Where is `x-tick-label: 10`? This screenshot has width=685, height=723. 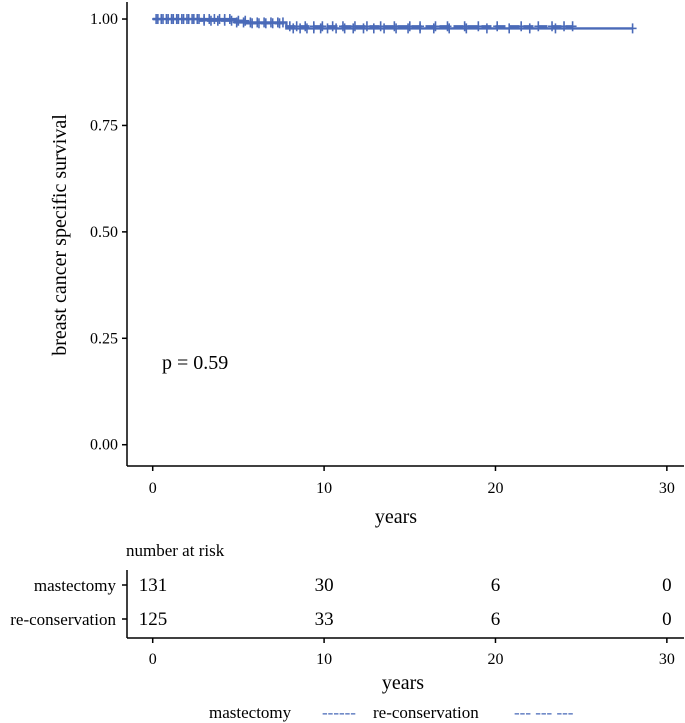 x-tick-label: 10 is located at coordinates (324, 488).